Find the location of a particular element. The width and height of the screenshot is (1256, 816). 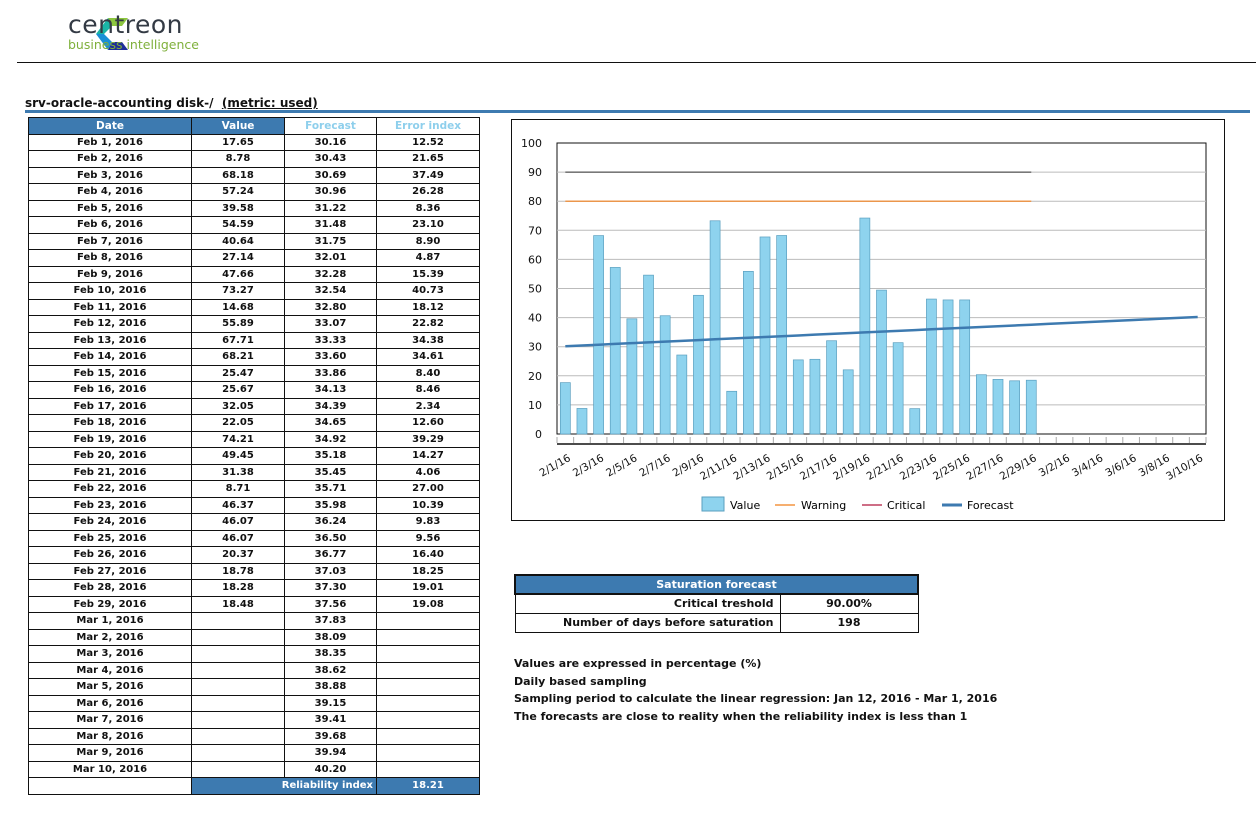

date-cell: Feb 9, 2016 is located at coordinates (110, 274).